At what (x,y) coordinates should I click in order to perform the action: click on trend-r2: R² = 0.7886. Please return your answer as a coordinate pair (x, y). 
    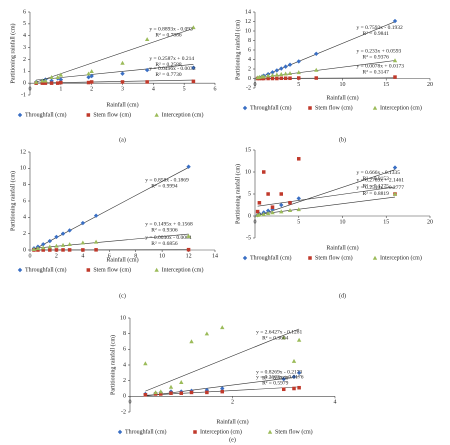
    Looking at the image, I should click on (168, 36).